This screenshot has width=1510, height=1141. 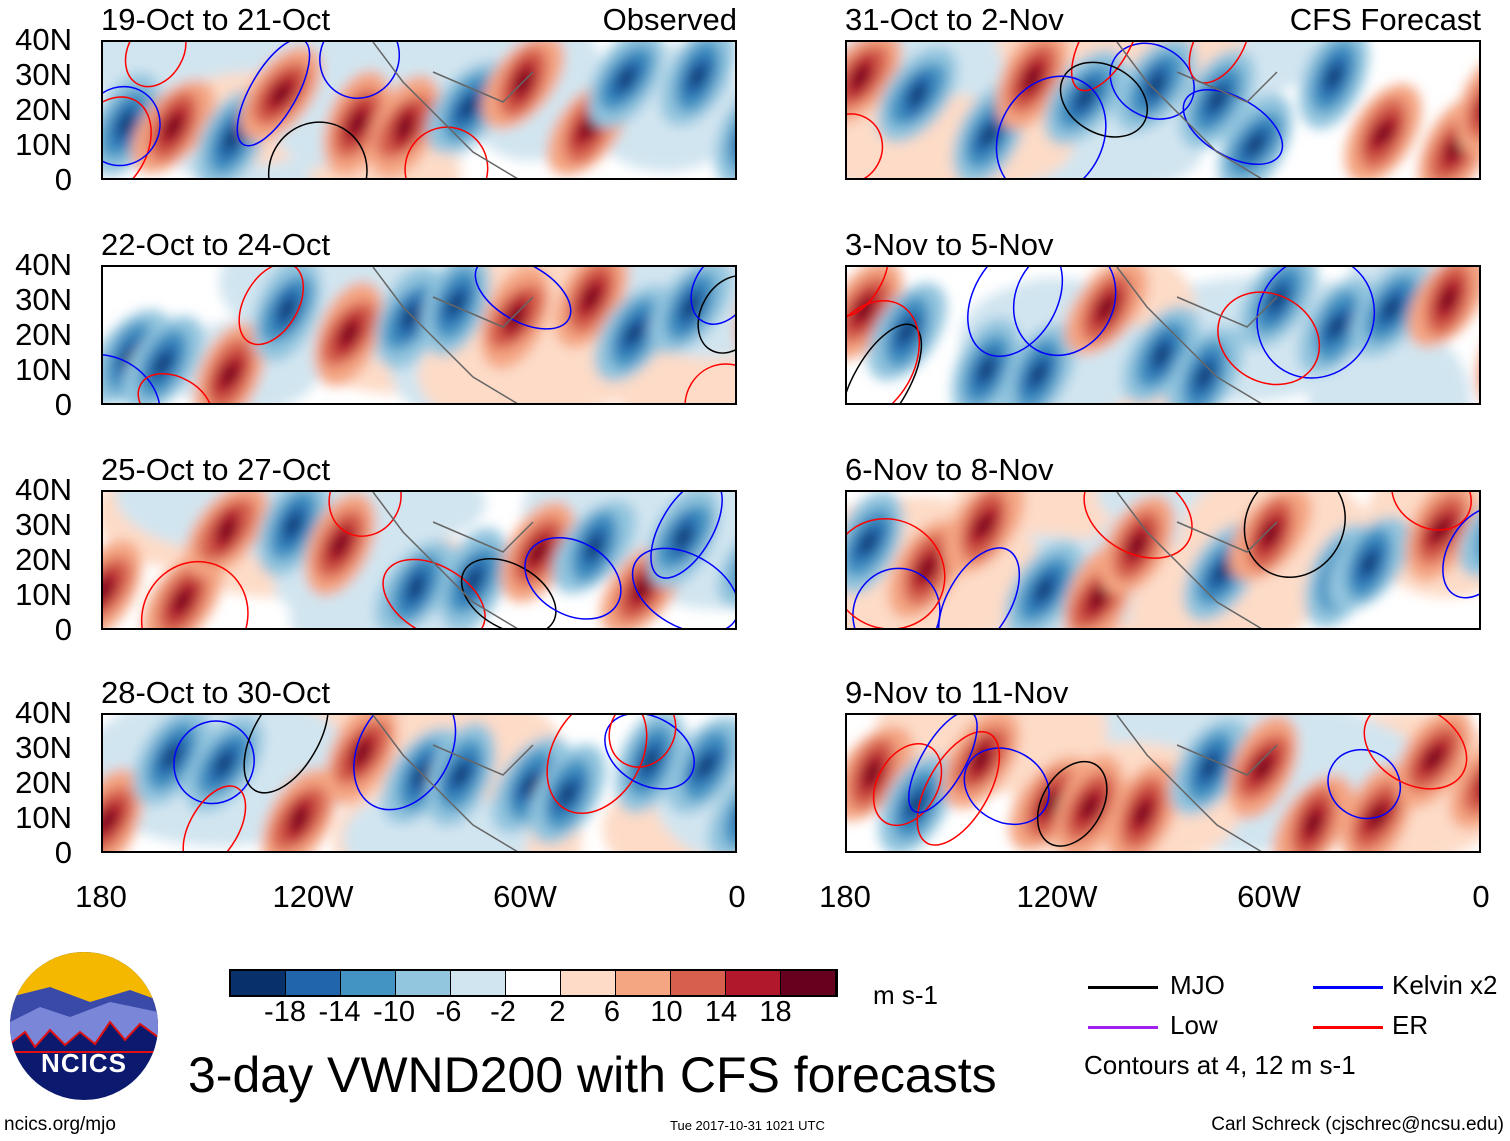 I want to click on panel-title: 19-Oct to 21-Oct, so click(x=216, y=19).